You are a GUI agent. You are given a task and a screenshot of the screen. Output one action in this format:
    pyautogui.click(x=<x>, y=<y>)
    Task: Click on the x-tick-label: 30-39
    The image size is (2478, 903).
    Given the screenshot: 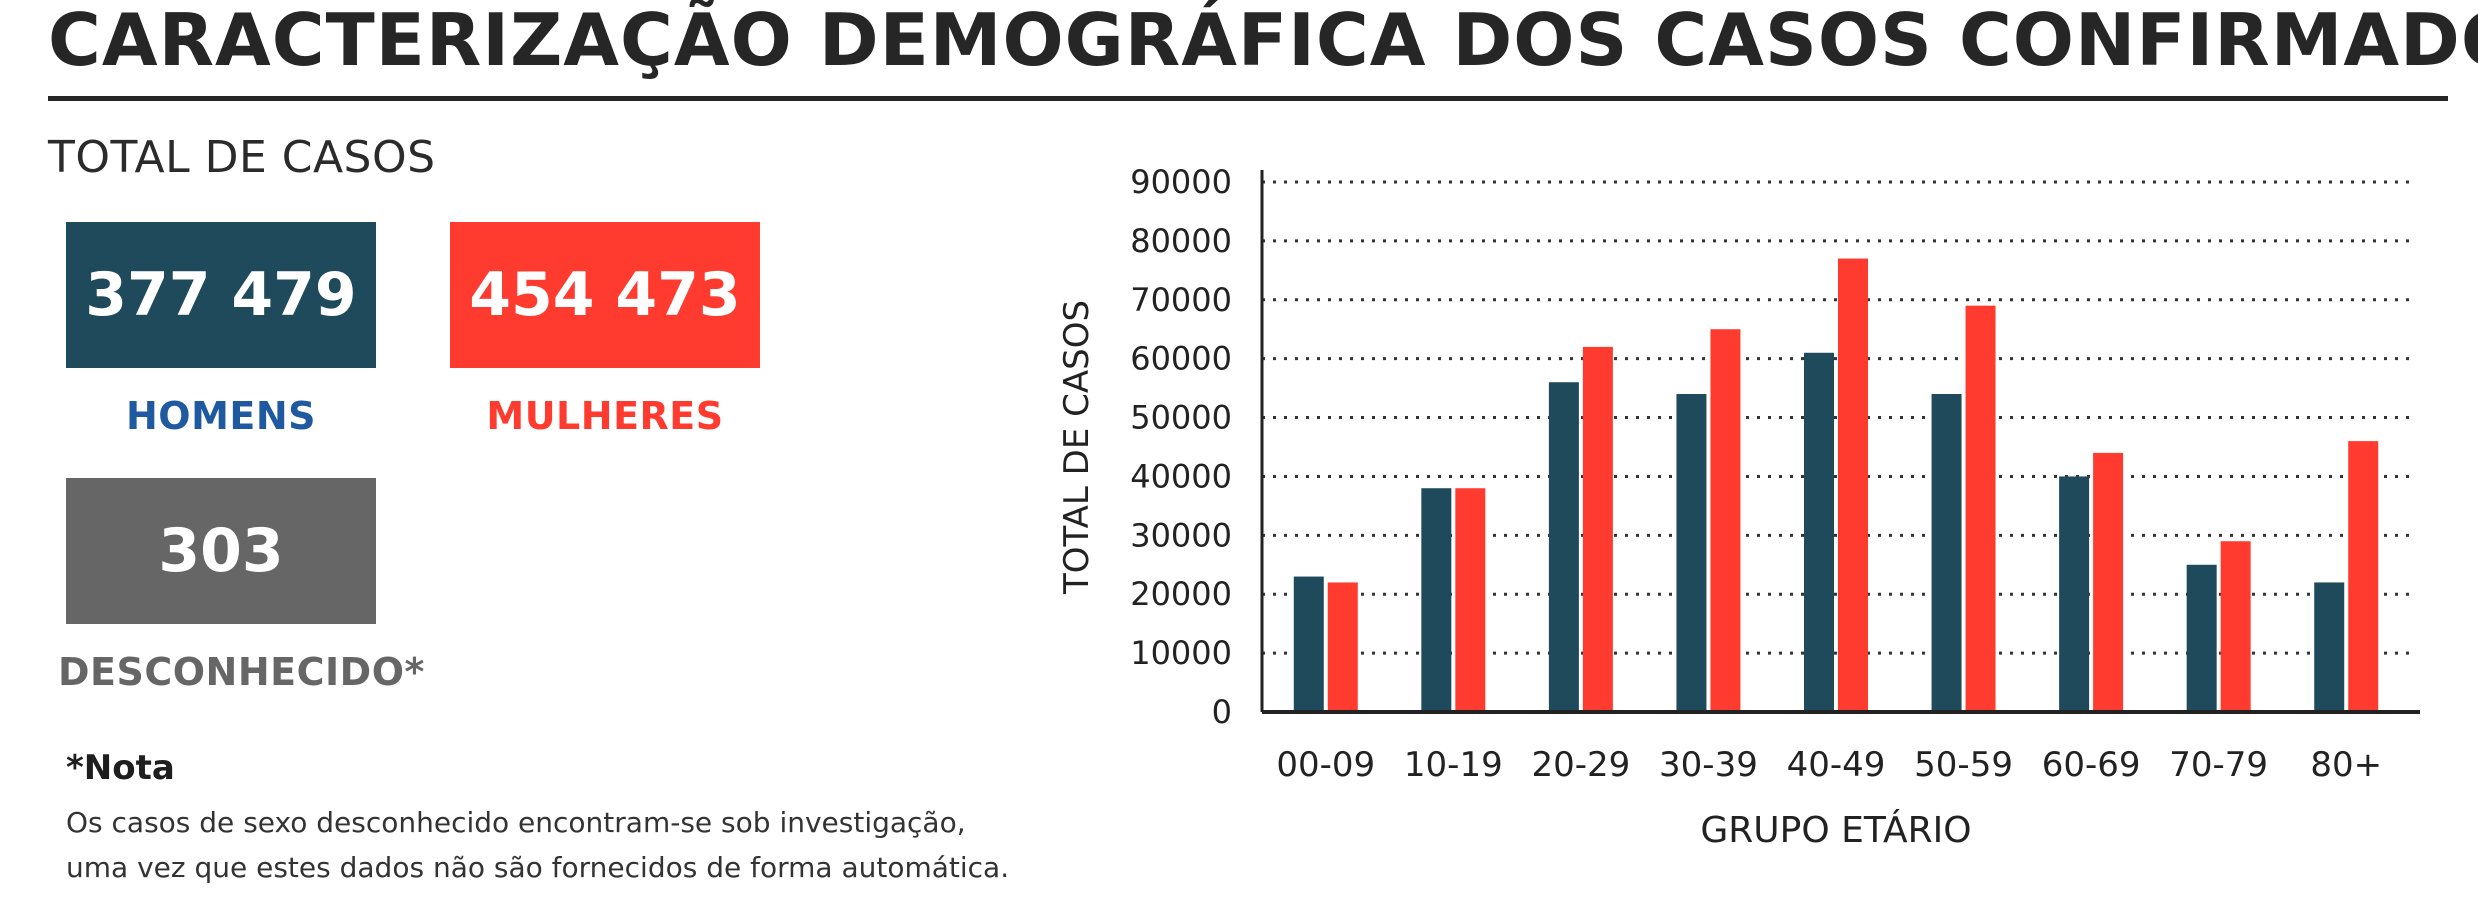 What is the action you would take?
    pyautogui.click(x=1708, y=765)
    